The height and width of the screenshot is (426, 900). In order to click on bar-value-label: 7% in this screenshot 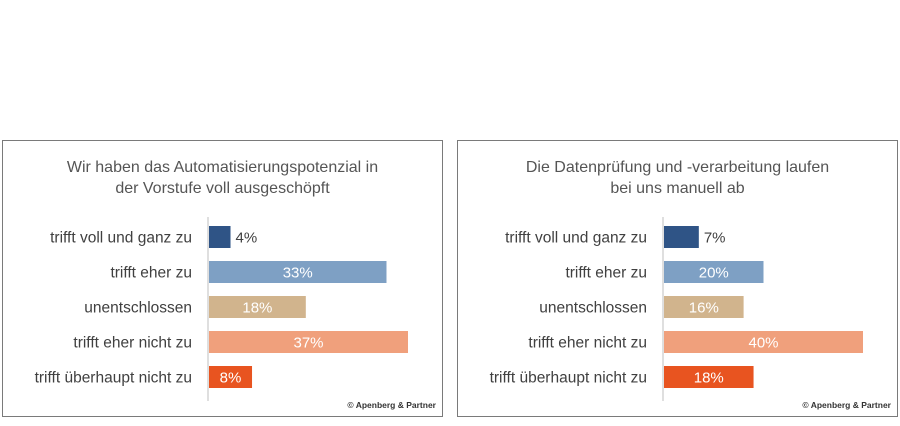, I will do `click(715, 238)`.